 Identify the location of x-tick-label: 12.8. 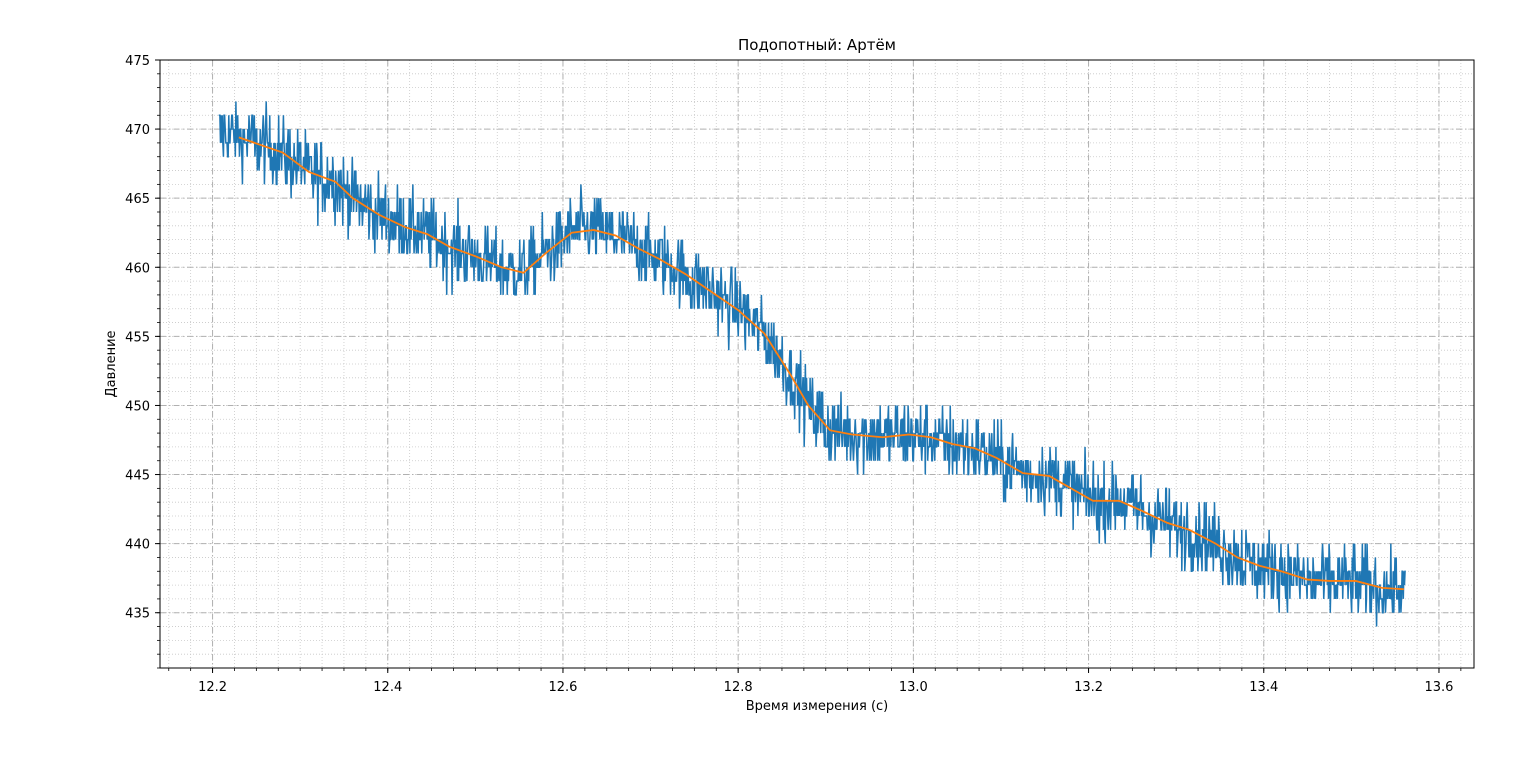
(738, 687).